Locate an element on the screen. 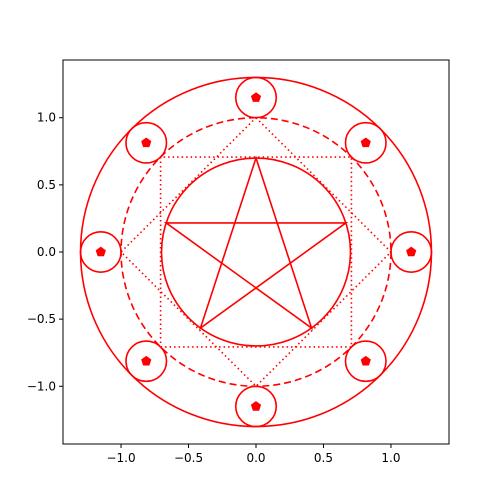 This screenshot has height=500, width=500. x-axis: −1.0 −0.5 0.0 0.5 1.0 is located at coordinates (253, 454).